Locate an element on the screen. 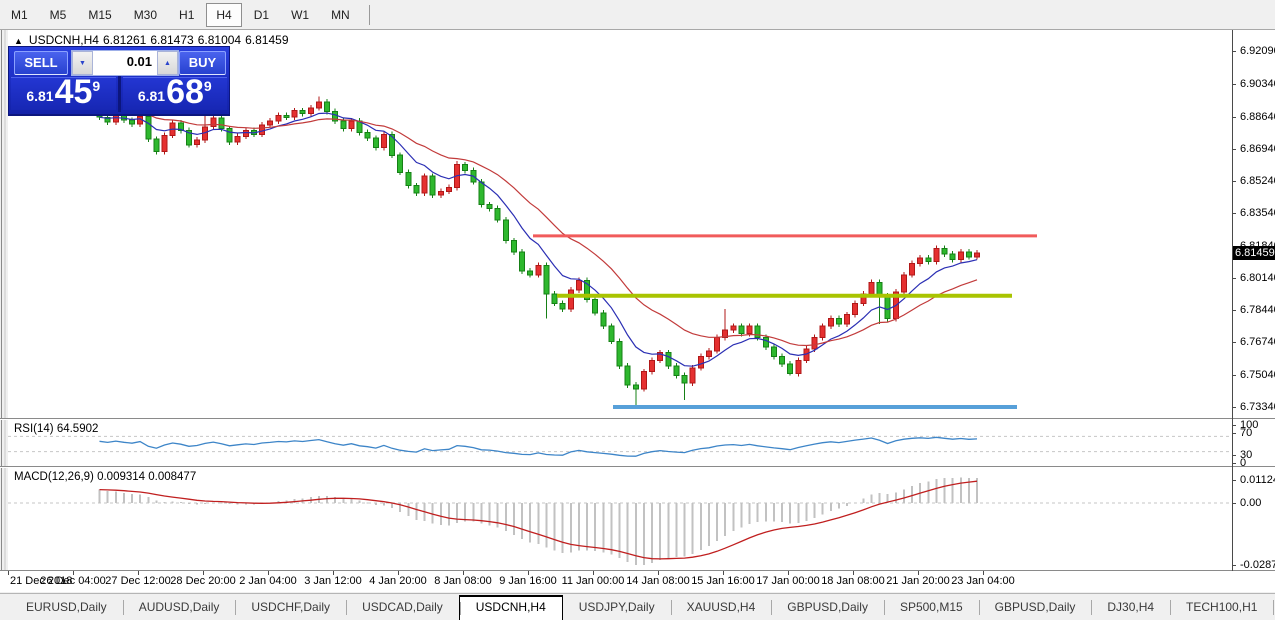 This screenshot has width=1275, height=620. time-axis-label: 8 Jan 08:00 is located at coordinates (463, 581).